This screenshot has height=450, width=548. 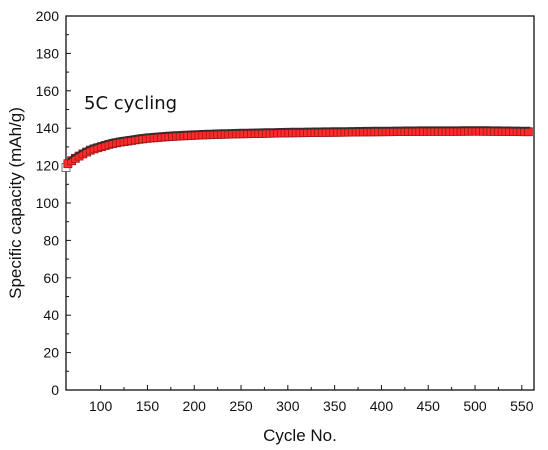 I want to click on y-tick-label: 120, so click(x=48, y=166).